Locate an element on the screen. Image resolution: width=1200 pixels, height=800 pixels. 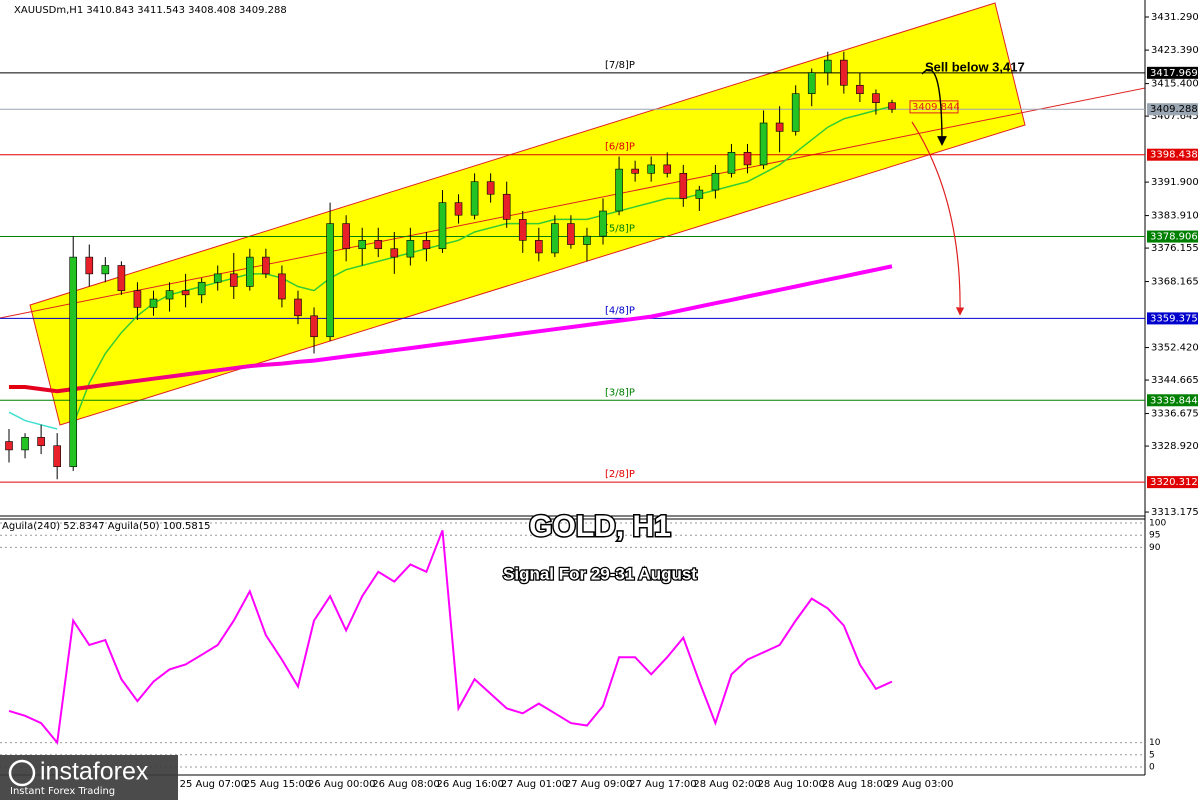
x-tick-label: 28 Aug 02:00 is located at coordinates (726, 784).